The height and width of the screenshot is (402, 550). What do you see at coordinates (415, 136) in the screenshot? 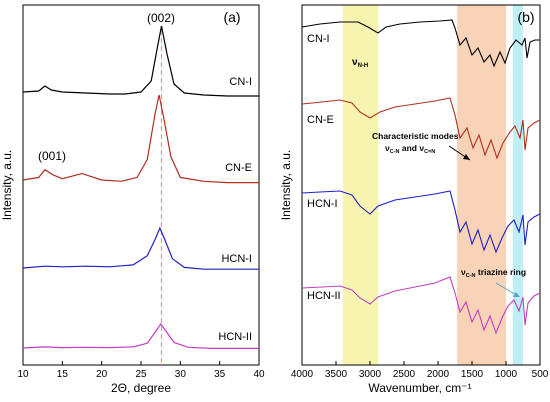
I see `annotation-modes-line1: Characteristic modes` at bounding box center [415, 136].